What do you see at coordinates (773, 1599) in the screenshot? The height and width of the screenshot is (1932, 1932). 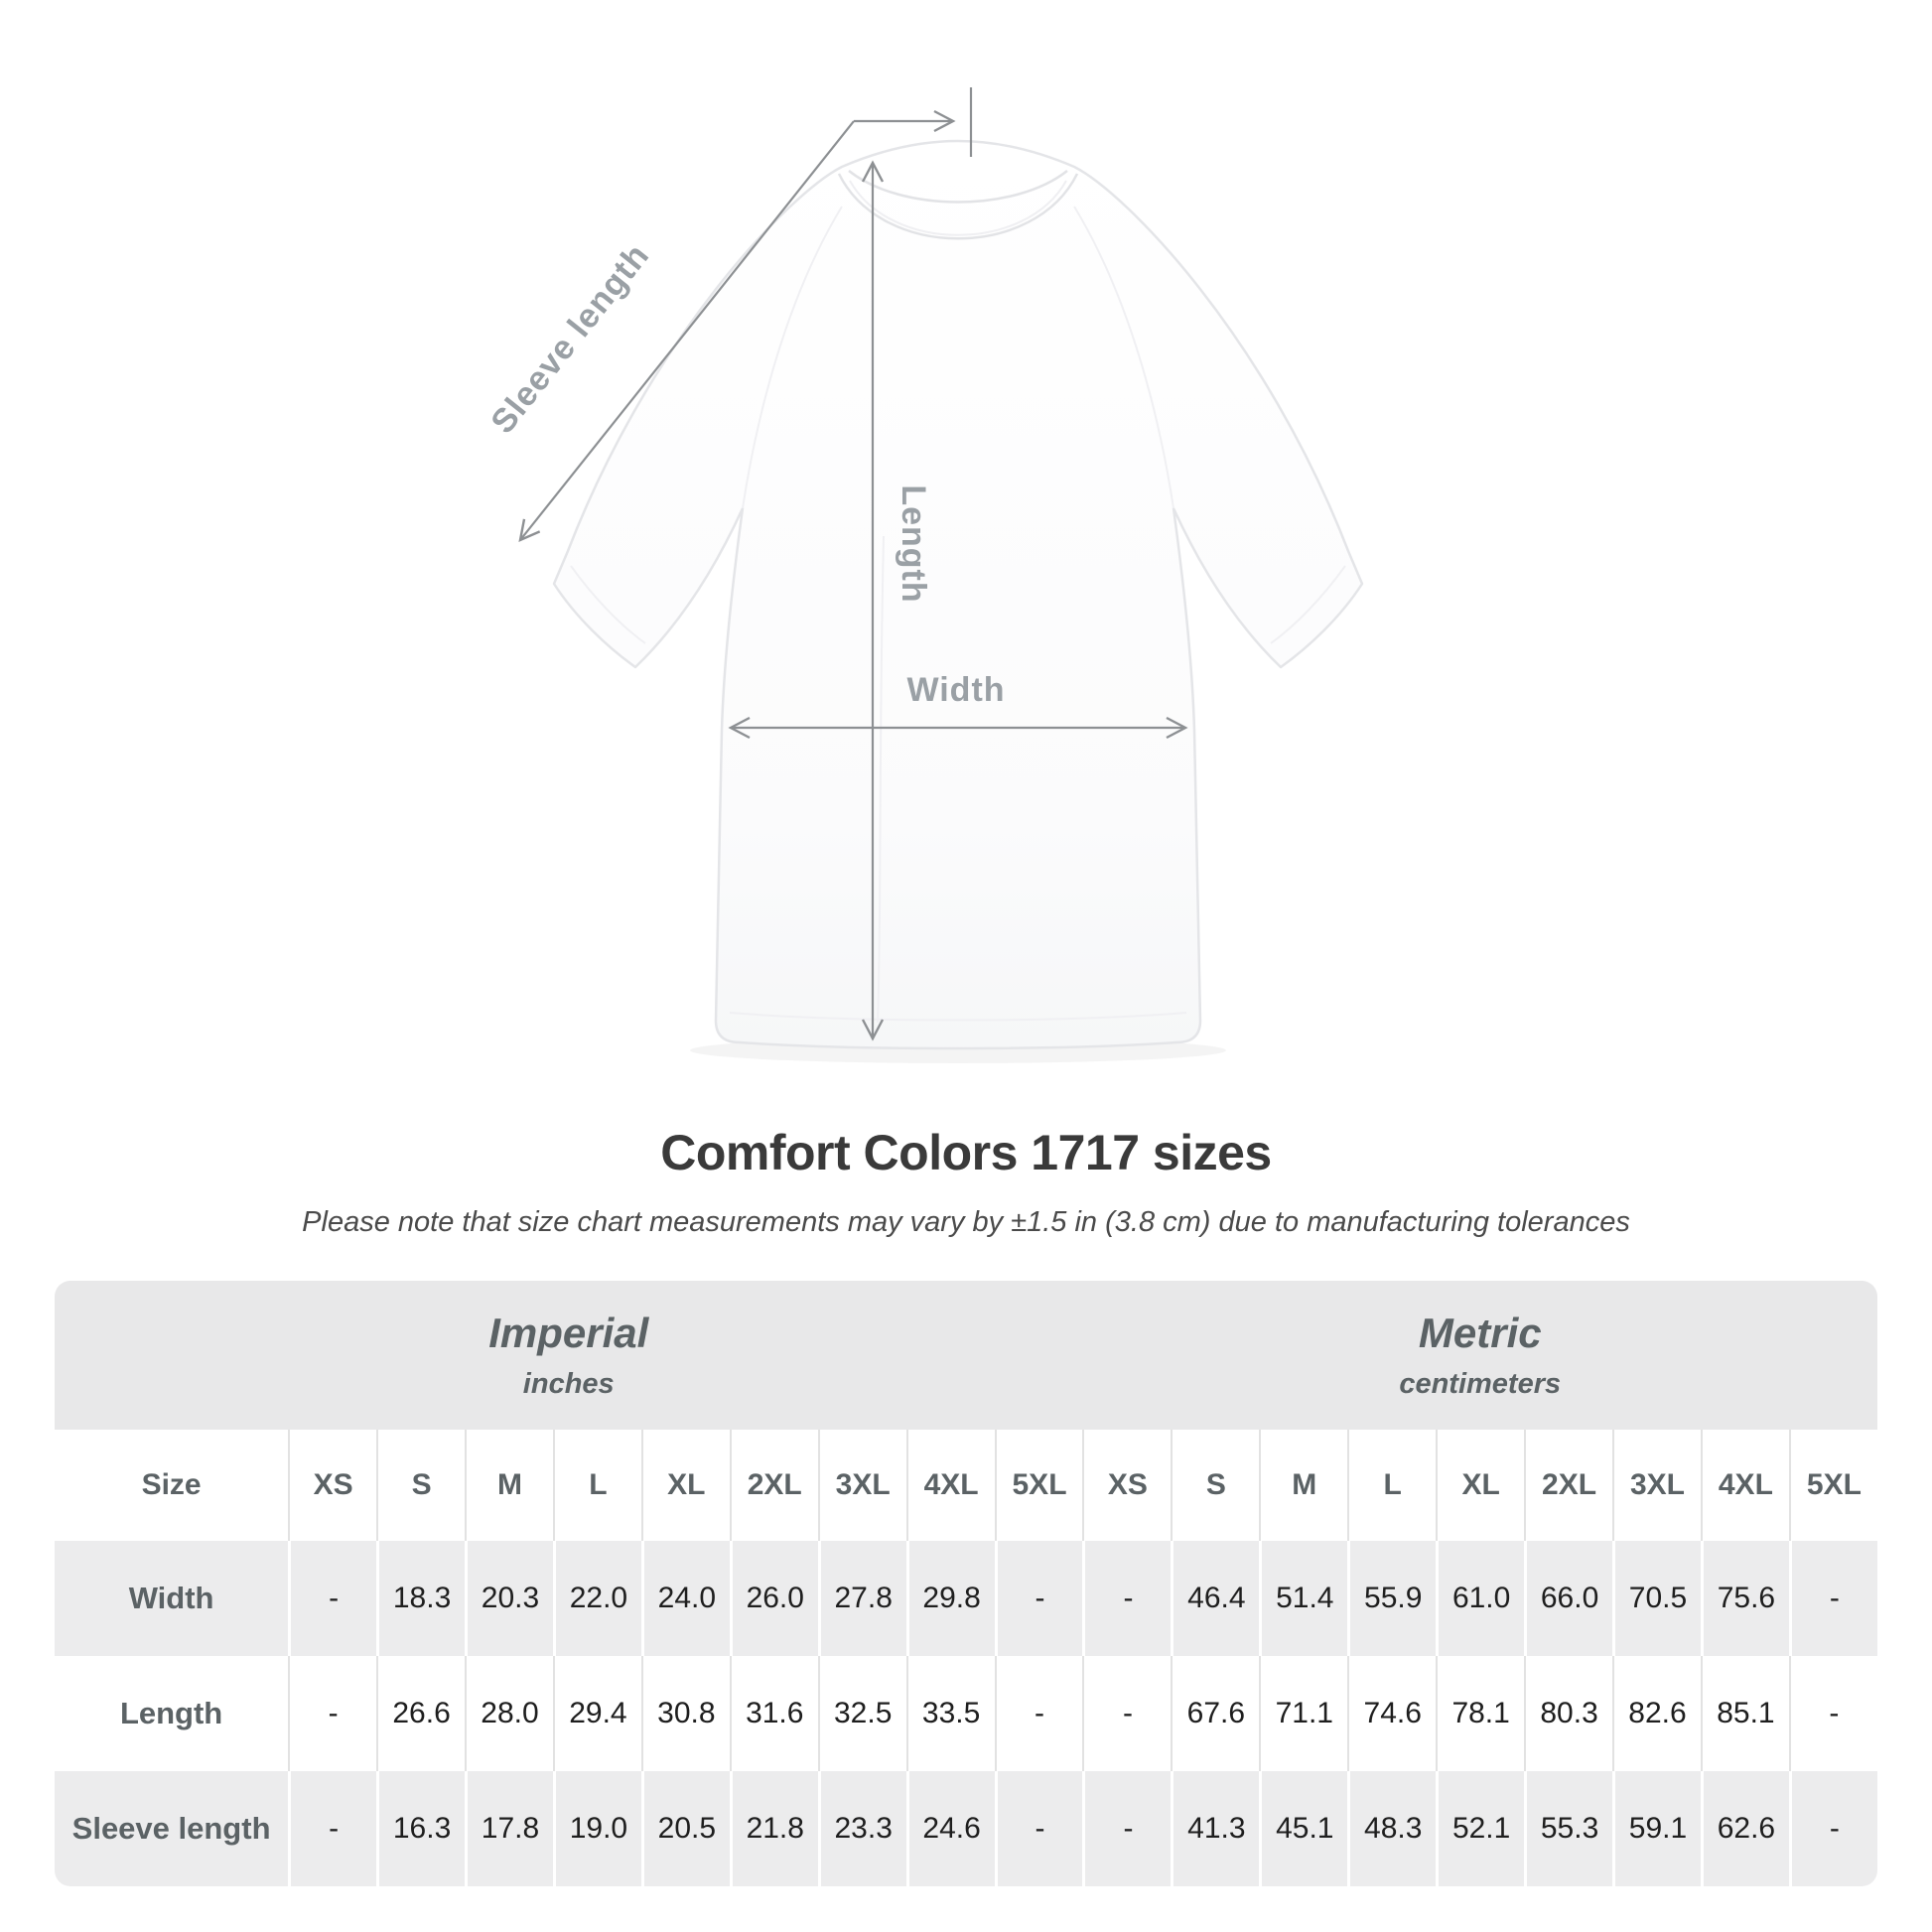 I see `width-imperial-cell: 26.0` at bounding box center [773, 1599].